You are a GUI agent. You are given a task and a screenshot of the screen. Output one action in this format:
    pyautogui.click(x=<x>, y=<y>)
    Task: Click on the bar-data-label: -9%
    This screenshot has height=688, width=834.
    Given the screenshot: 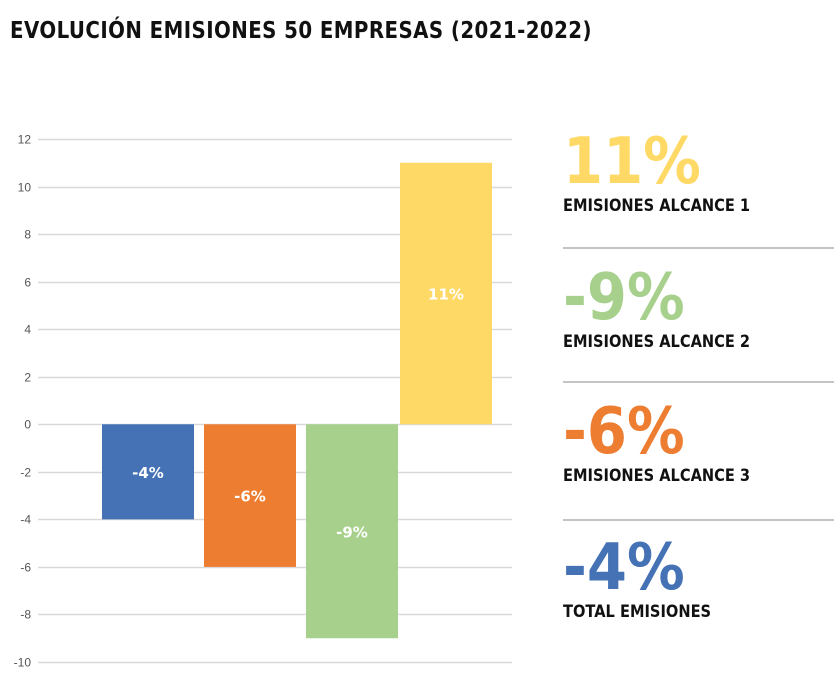 What is the action you would take?
    pyautogui.click(x=352, y=532)
    